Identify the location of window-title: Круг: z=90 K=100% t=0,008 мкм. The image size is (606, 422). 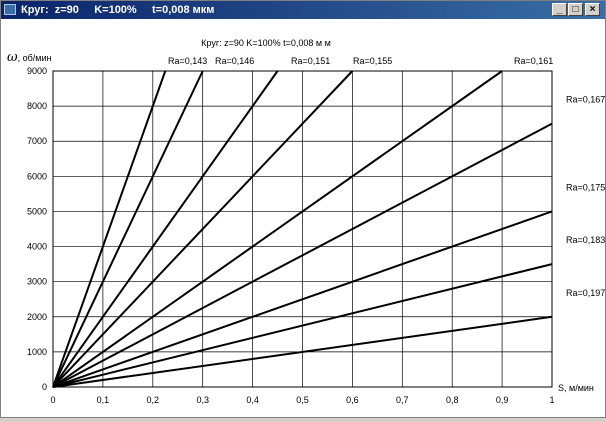
(118, 10).